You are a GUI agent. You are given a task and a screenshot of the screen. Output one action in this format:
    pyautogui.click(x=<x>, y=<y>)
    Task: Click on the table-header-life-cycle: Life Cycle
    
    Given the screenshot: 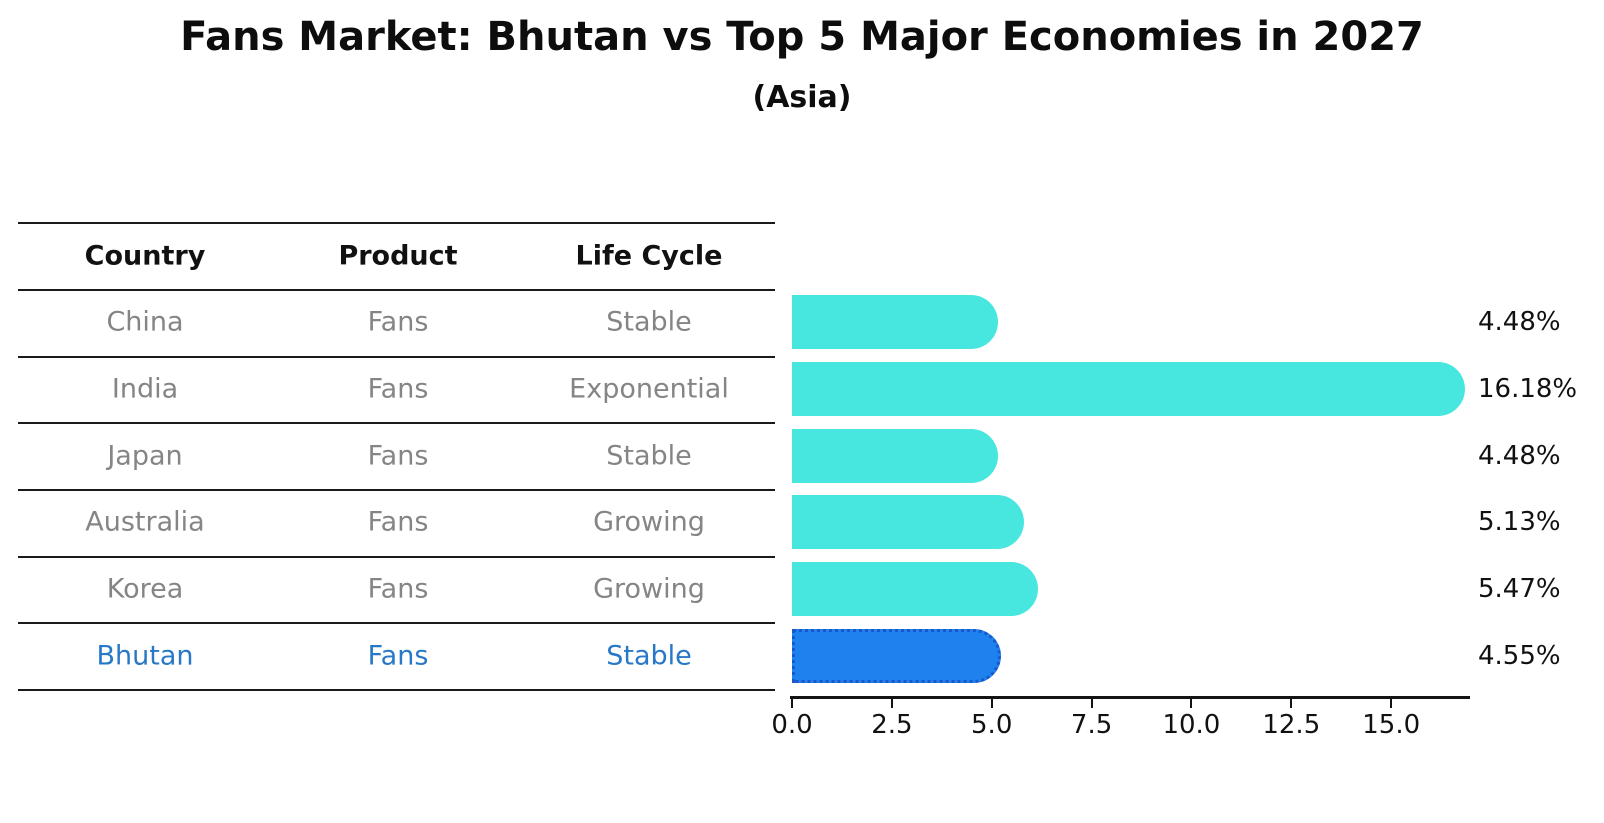 What is the action you would take?
    pyautogui.click(x=649, y=255)
    